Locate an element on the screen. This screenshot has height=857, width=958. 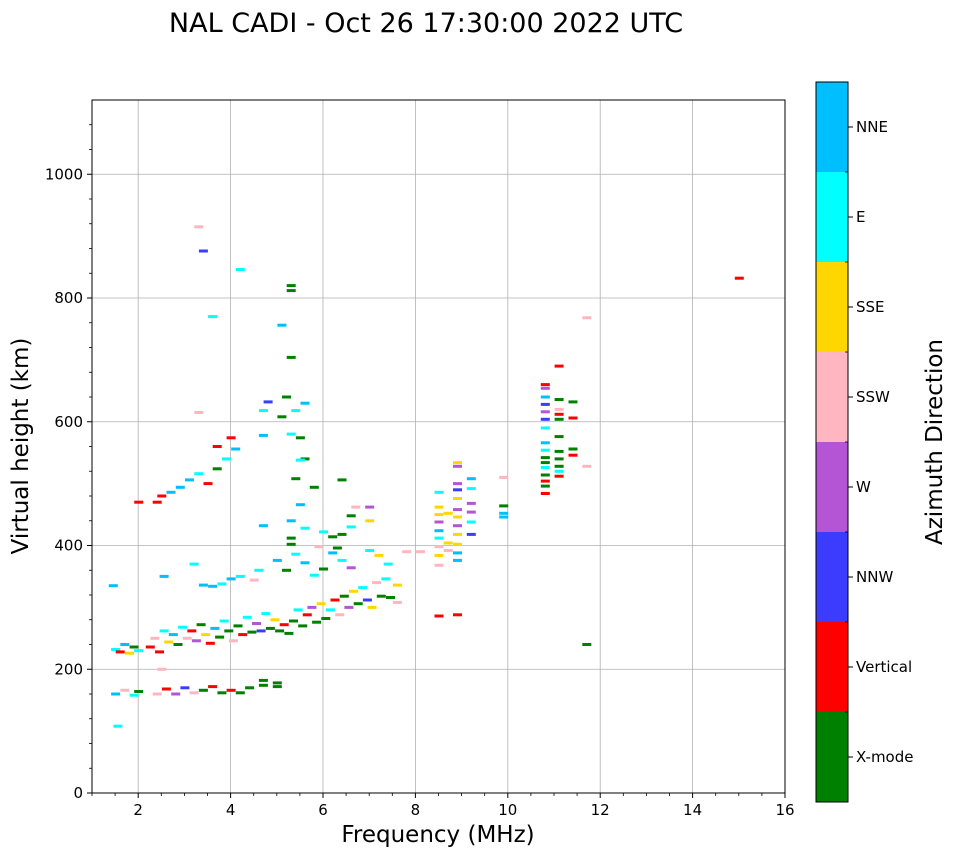
colorbar-tick-label: SSE is located at coordinates (870, 307).